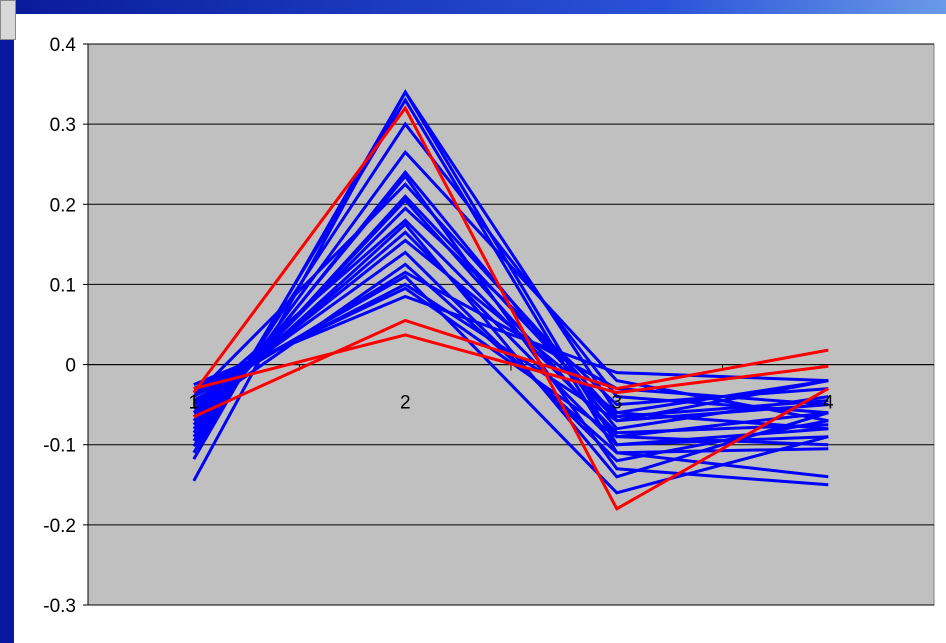  I want to click on x-tick-label: 3, so click(616, 403).